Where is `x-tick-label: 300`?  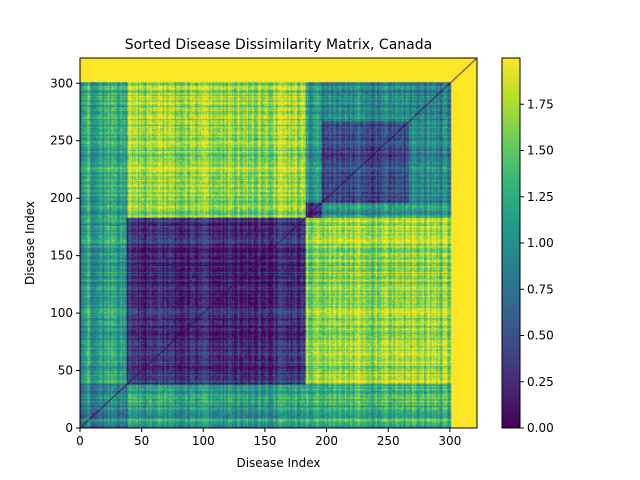 x-tick-label: 300 is located at coordinates (449, 441).